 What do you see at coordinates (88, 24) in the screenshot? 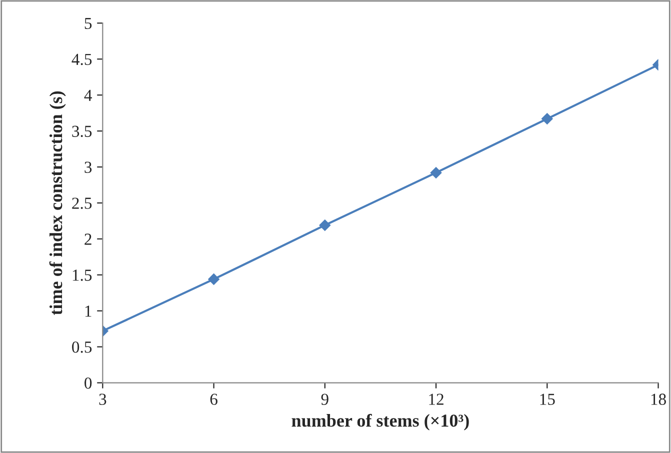
I see `y-tick-label: 5` at bounding box center [88, 24].